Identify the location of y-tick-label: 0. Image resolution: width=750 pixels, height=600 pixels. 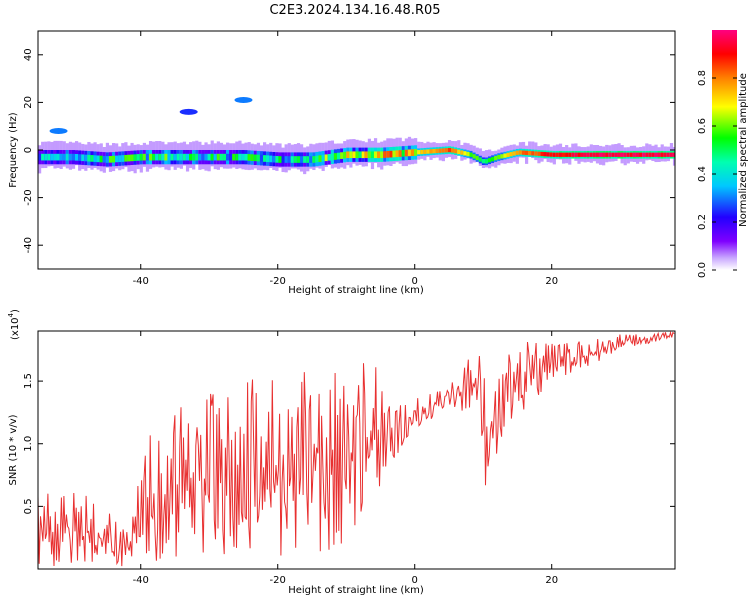
(28, 150).